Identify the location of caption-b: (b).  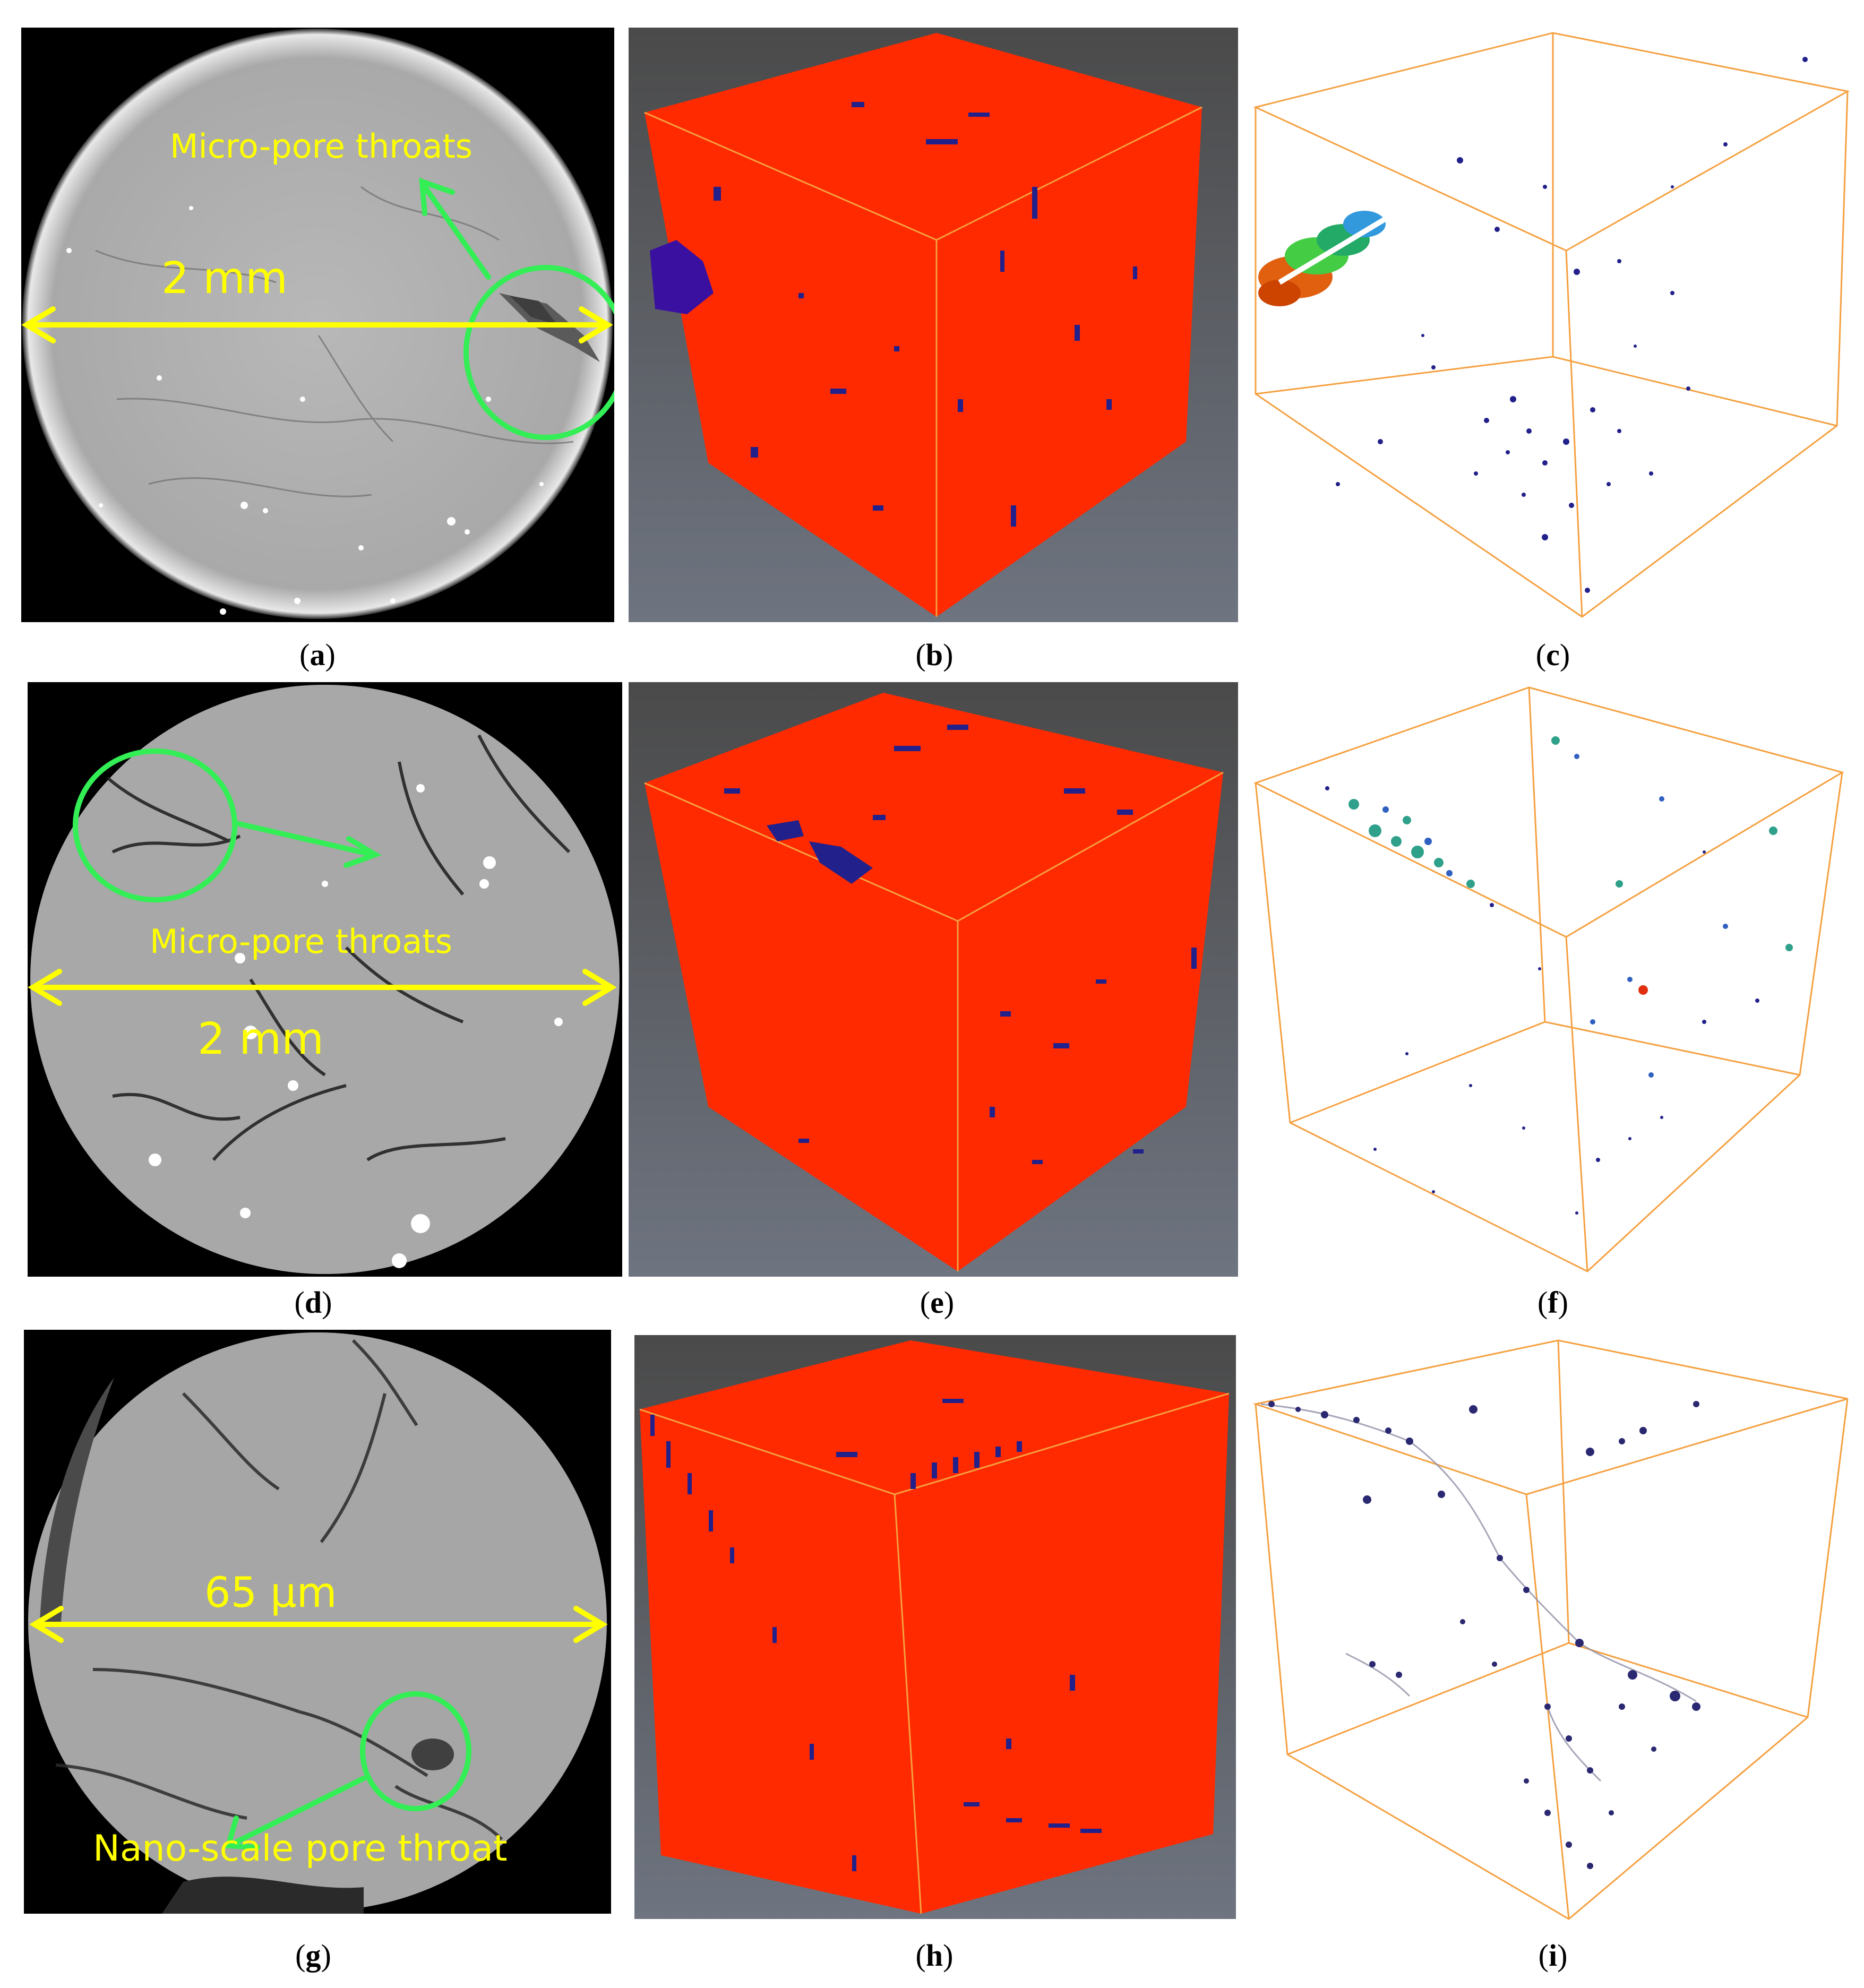
(935, 655).